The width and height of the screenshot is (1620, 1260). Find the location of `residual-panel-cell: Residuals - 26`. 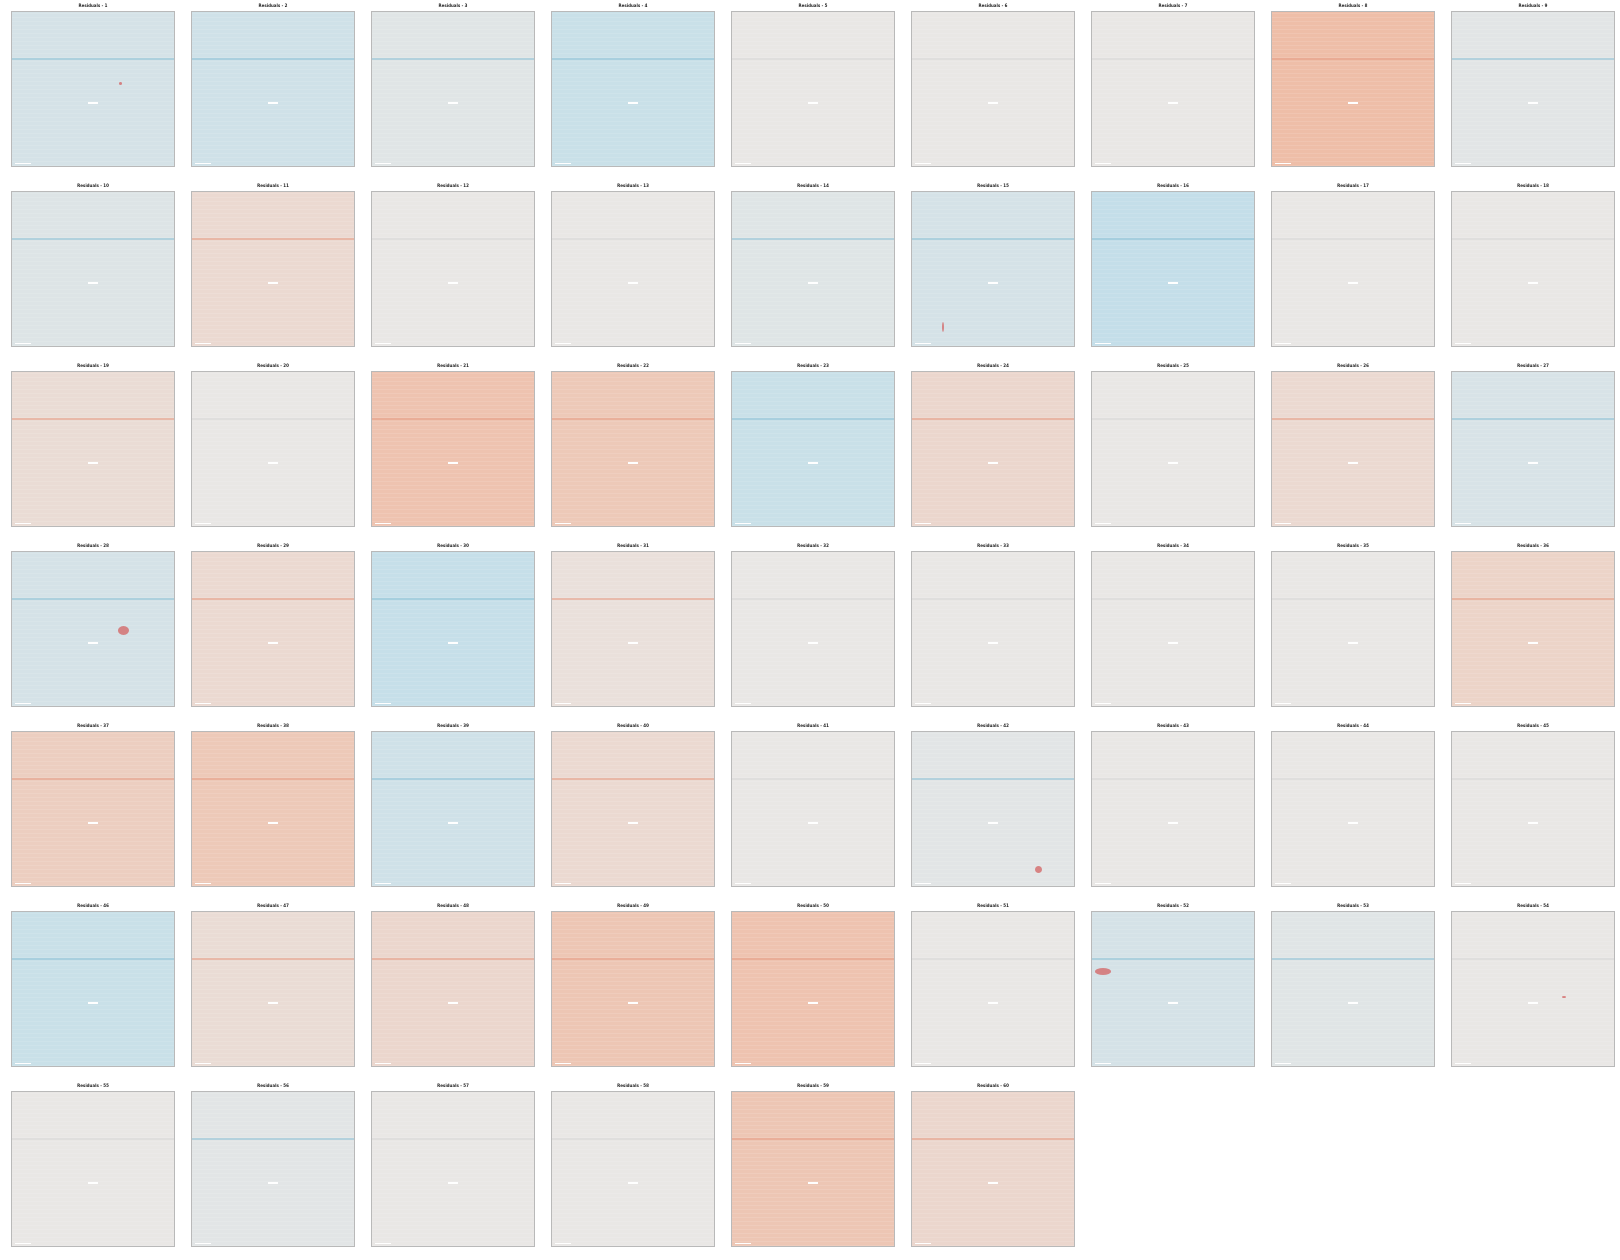

residual-panel-cell: Residuals - 26 is located at coordinates (1353, 446).